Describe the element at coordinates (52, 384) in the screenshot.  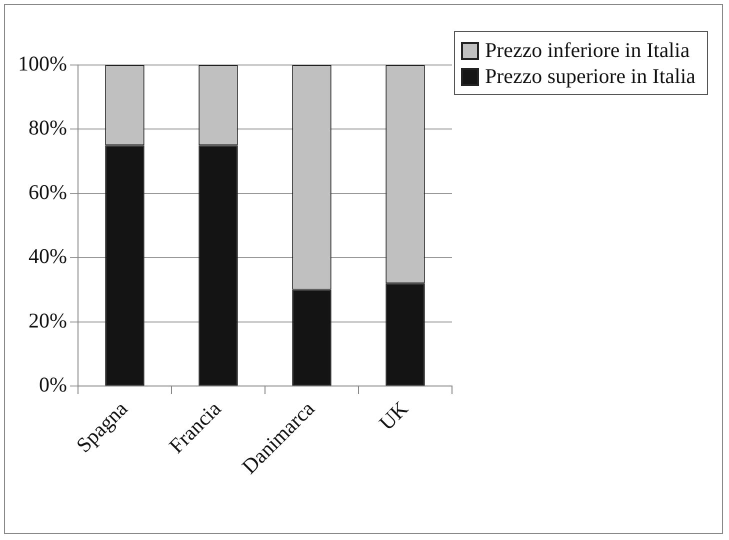
I see `y-tick-label: 0%` at that location.